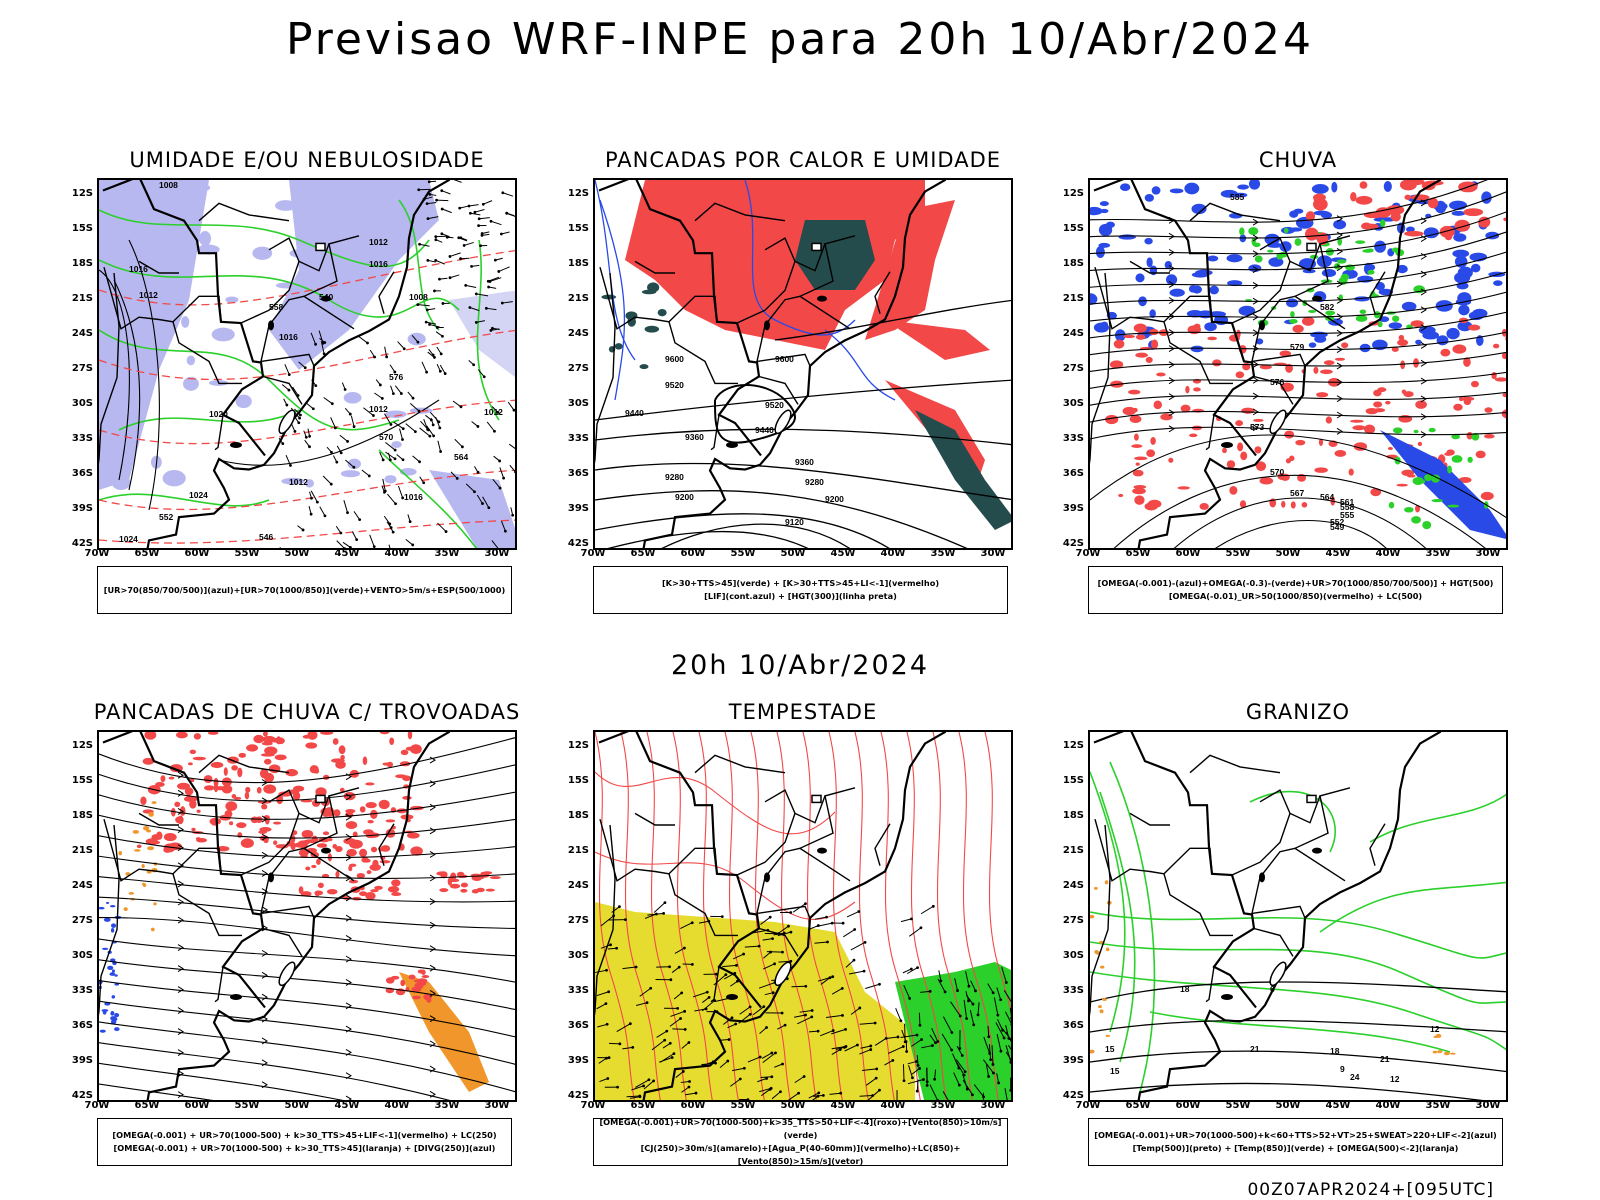  Describe the element at coordinates (1073, 263) in the screenshot. I see `lat-tick-label: 18S` at that location.